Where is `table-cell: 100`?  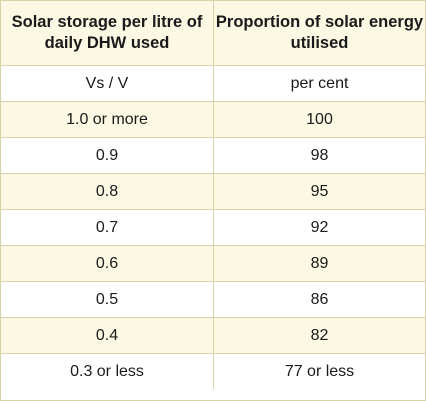
table-cell: 100 is located at coordinates (319, 119).